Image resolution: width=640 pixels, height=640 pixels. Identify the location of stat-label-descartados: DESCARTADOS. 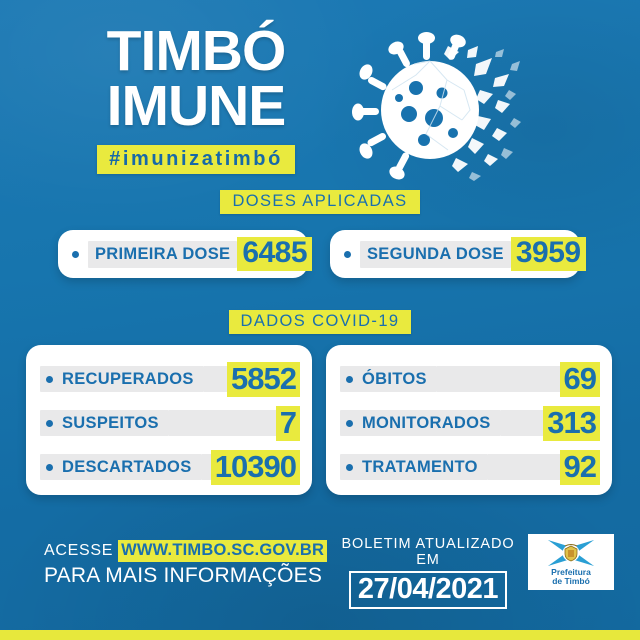
(127, 466).